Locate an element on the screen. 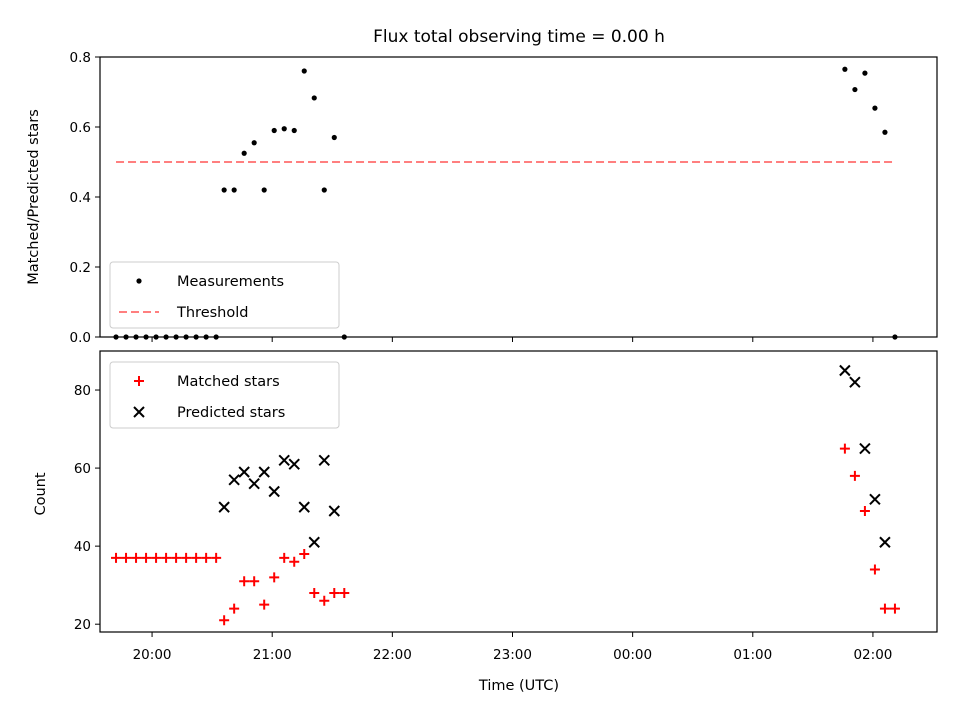 This screenshot has width=960, height=720. y-tick-label: 0.8 is located at coordinates (80, 58).